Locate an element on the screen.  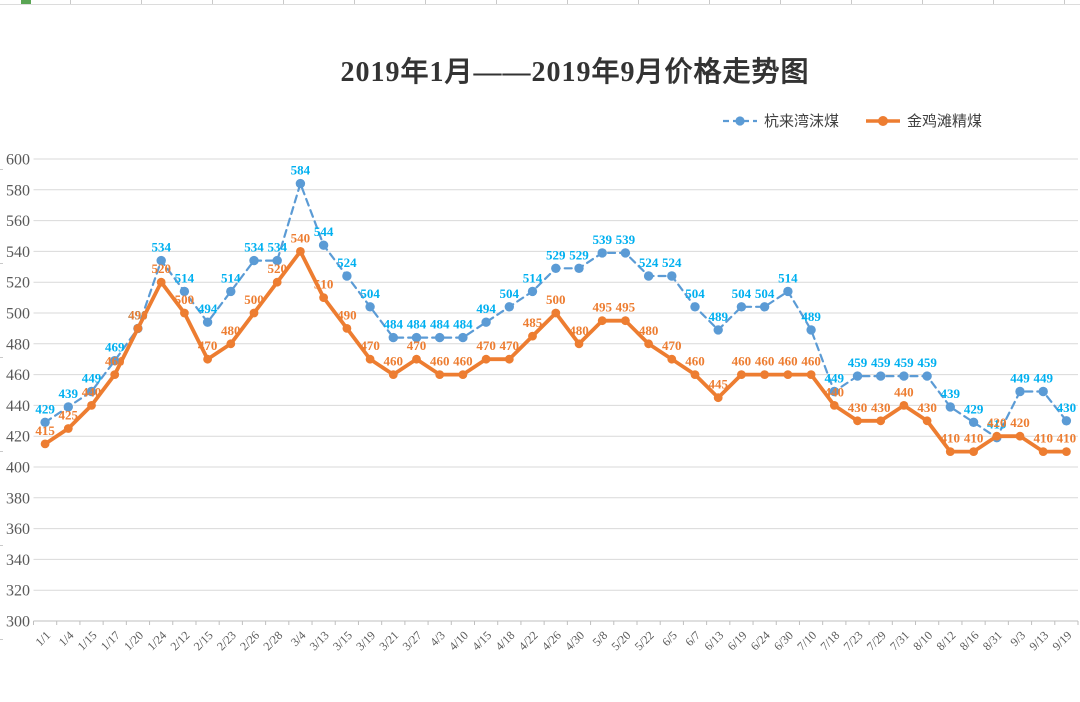
x-axis-tick-label: 5/20 is located at coordinates (621, 640).